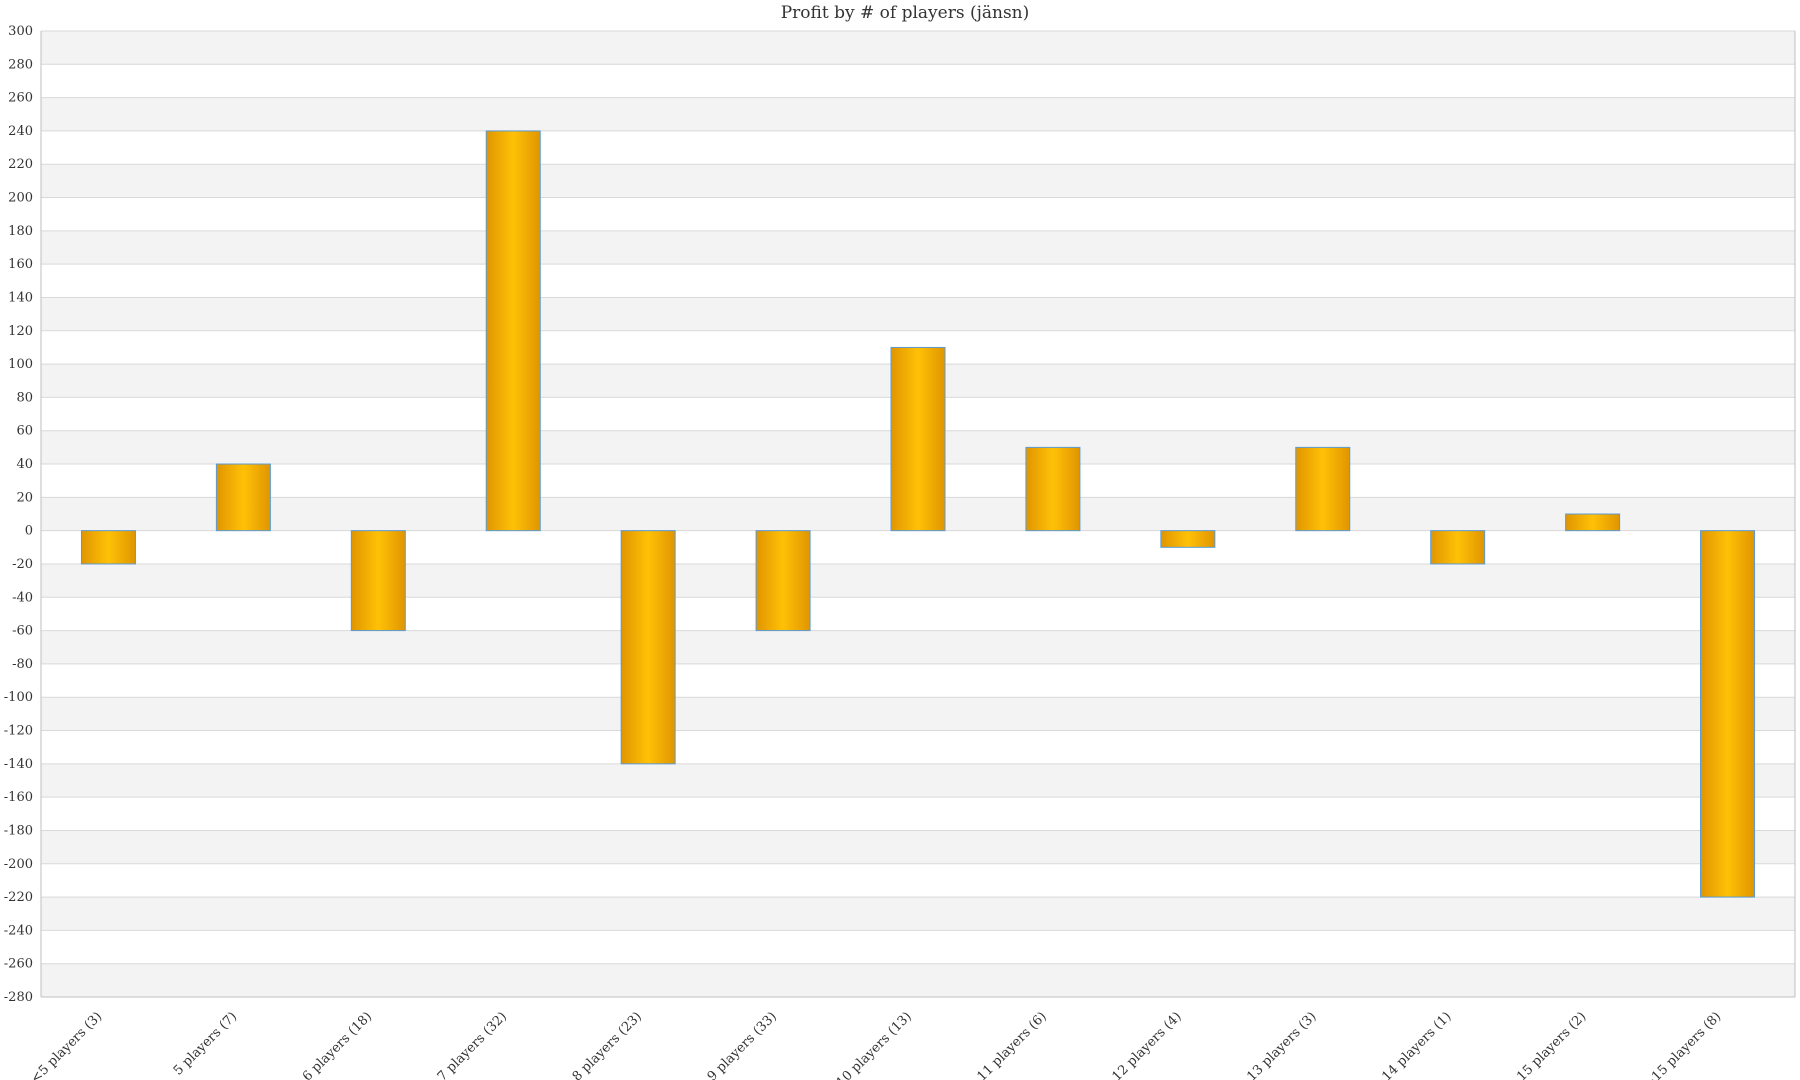 The image size is (1800, 1080). What do you see at coordinates (1146, 1044) in the screenshot?
I see `x-tick-label: 12 players (4)` at bounding box center [1146, 1044].